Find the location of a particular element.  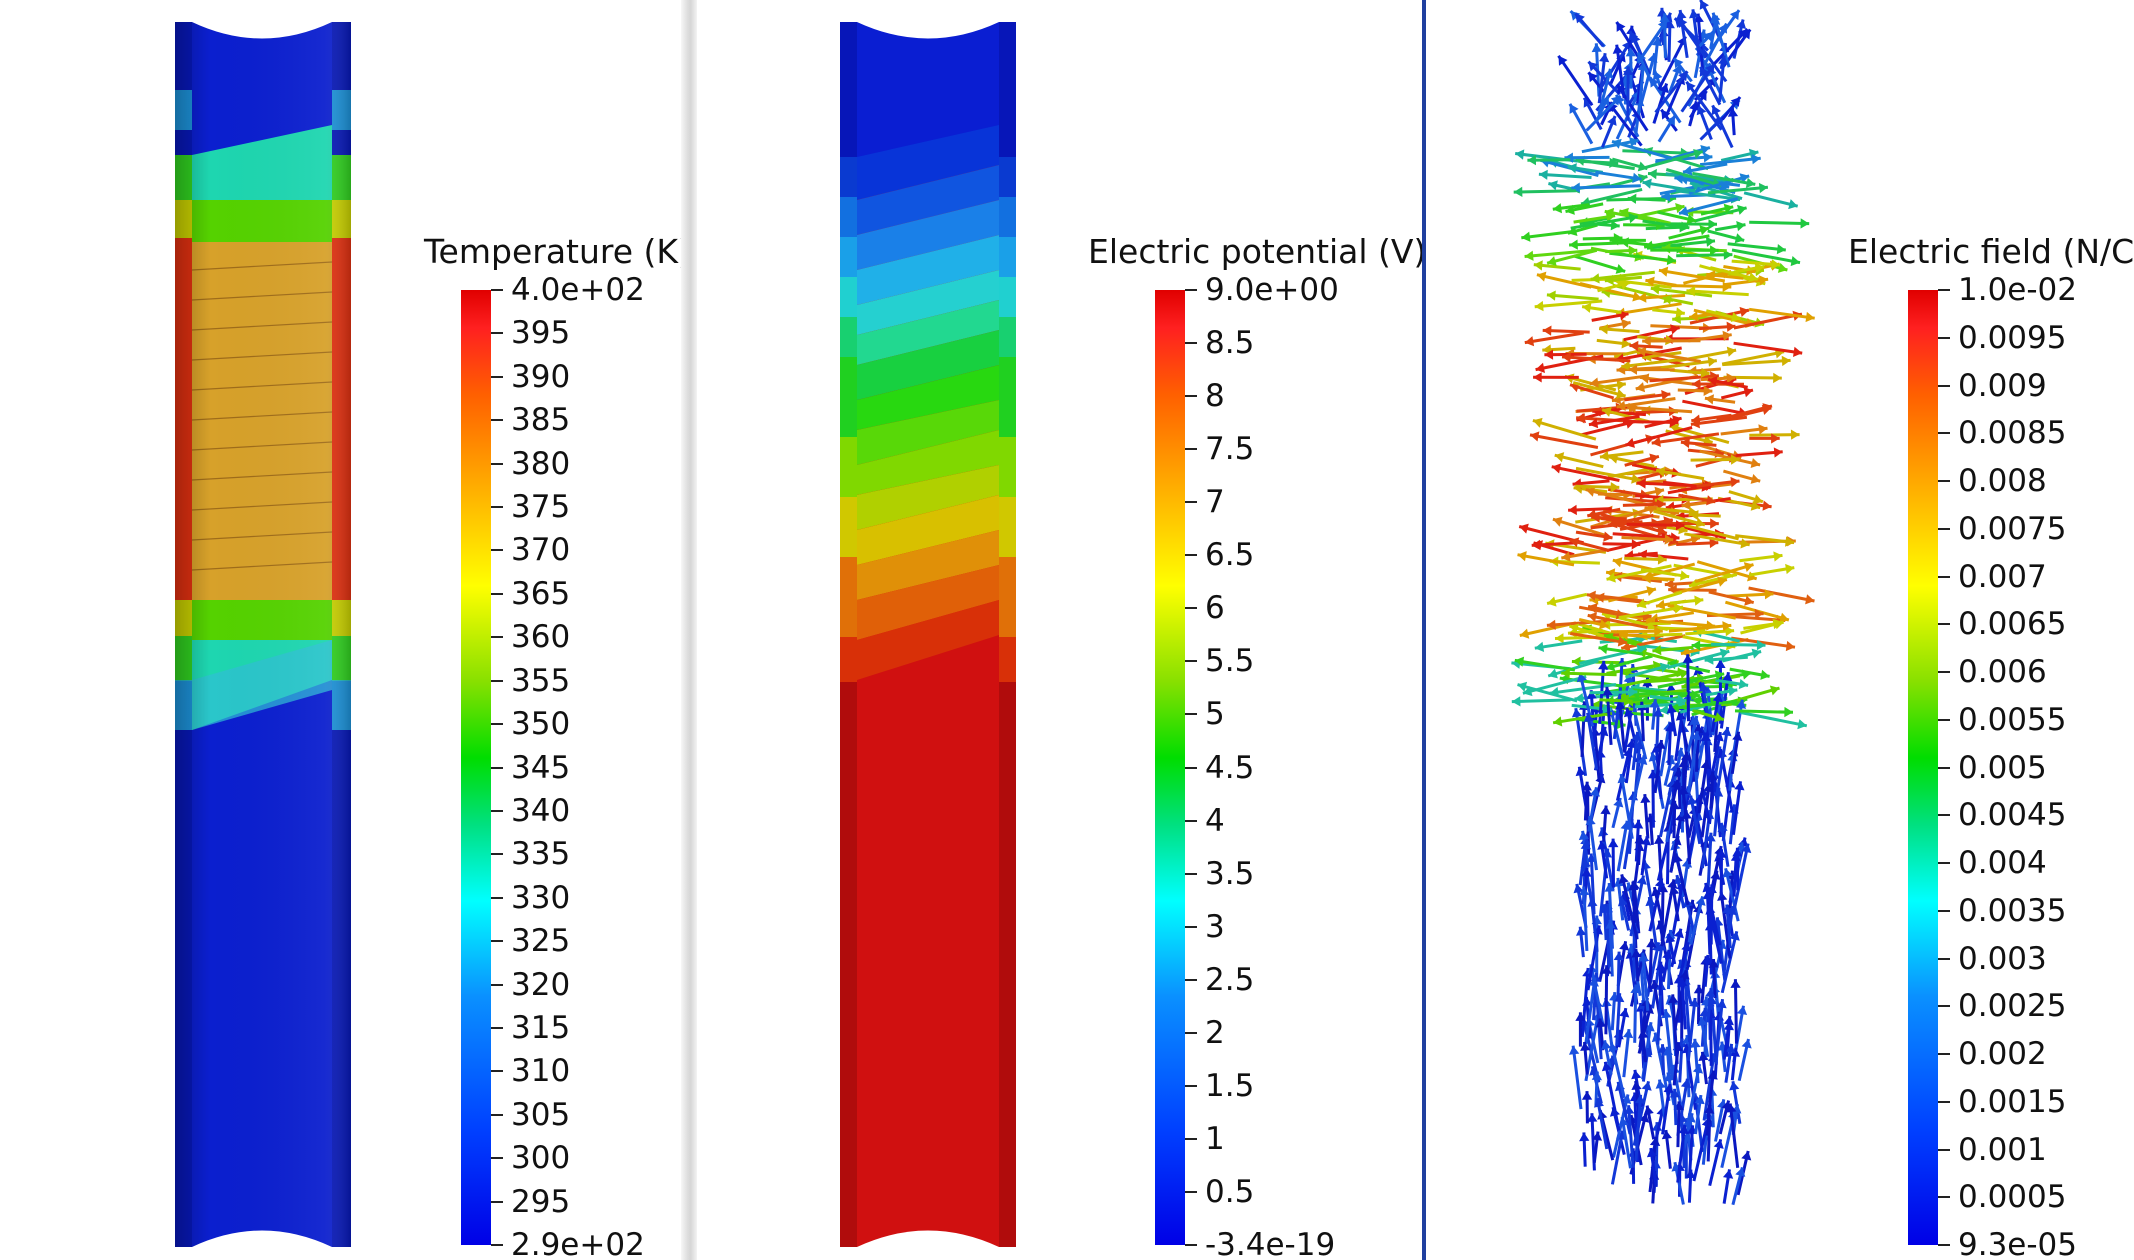

colorbar-tick-label: 2.9e+02 is located at coordinates (578, 1243).